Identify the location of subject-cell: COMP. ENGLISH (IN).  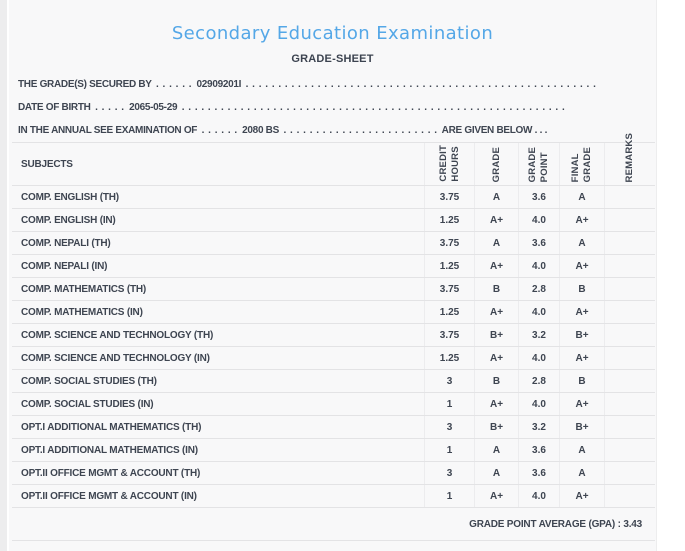
(68, 220).